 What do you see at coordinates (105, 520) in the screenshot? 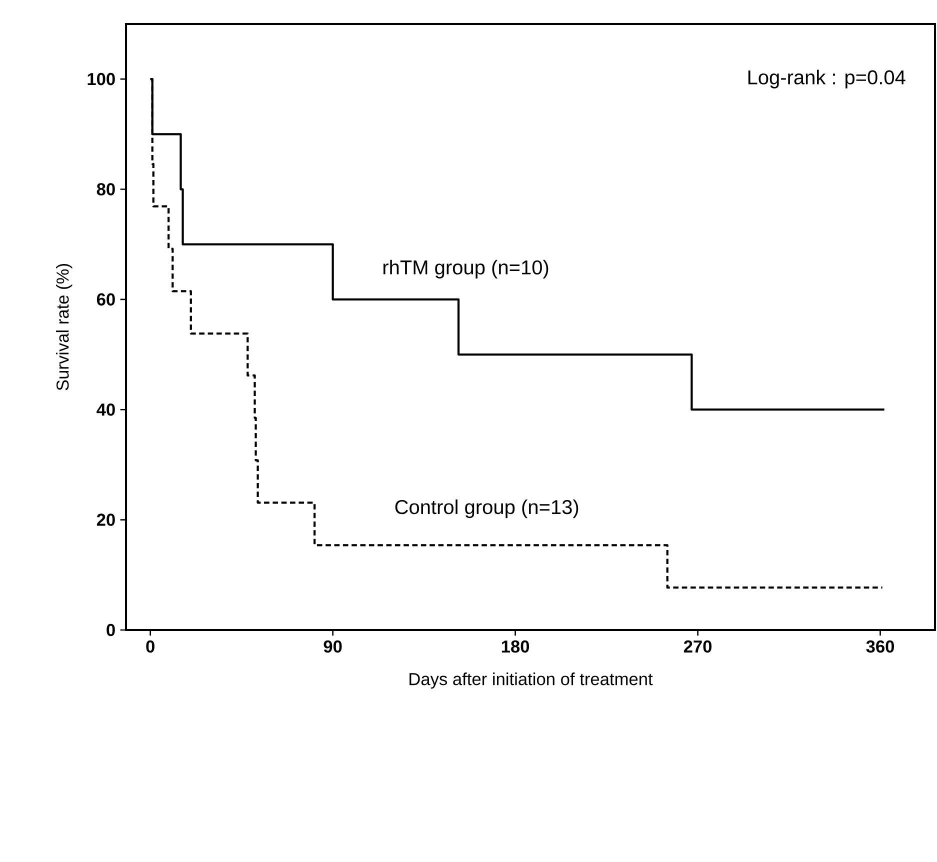
I see `y-tick-label: 20` at bounding box center [105, 520].